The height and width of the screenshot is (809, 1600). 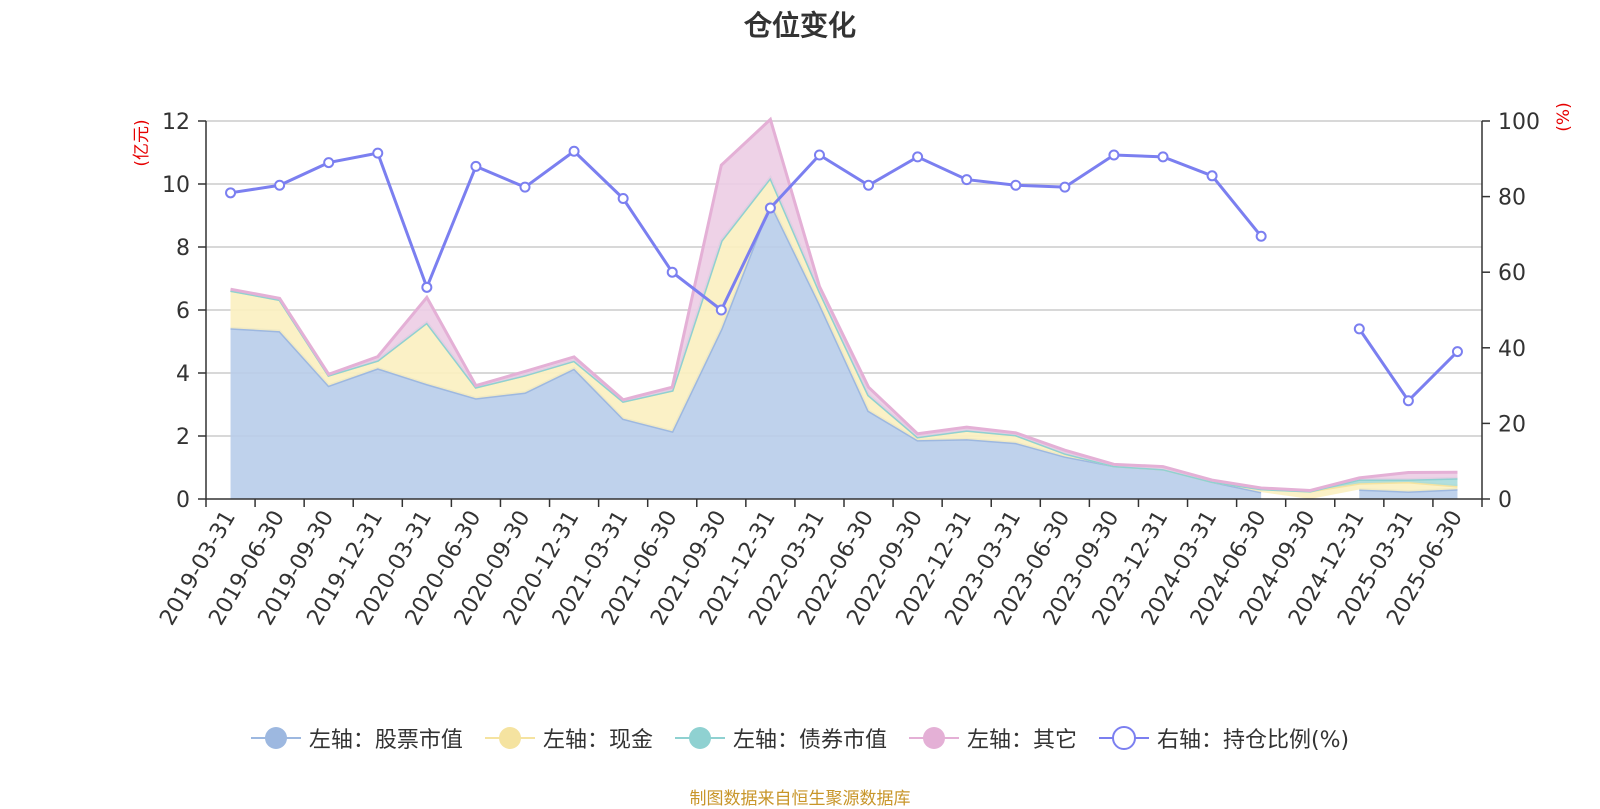 I want to click on right-tick-label: 0, so click(x=1505, y=500).